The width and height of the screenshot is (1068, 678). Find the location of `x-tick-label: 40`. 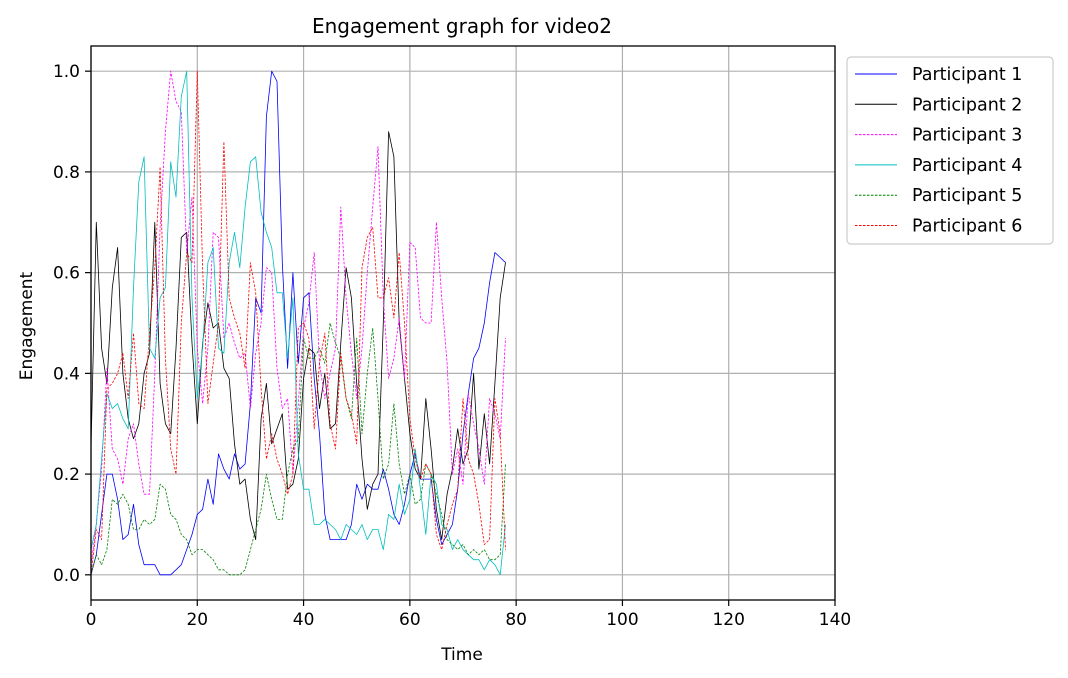

x-tick-label: 40 is located at coordinates (304, 620).